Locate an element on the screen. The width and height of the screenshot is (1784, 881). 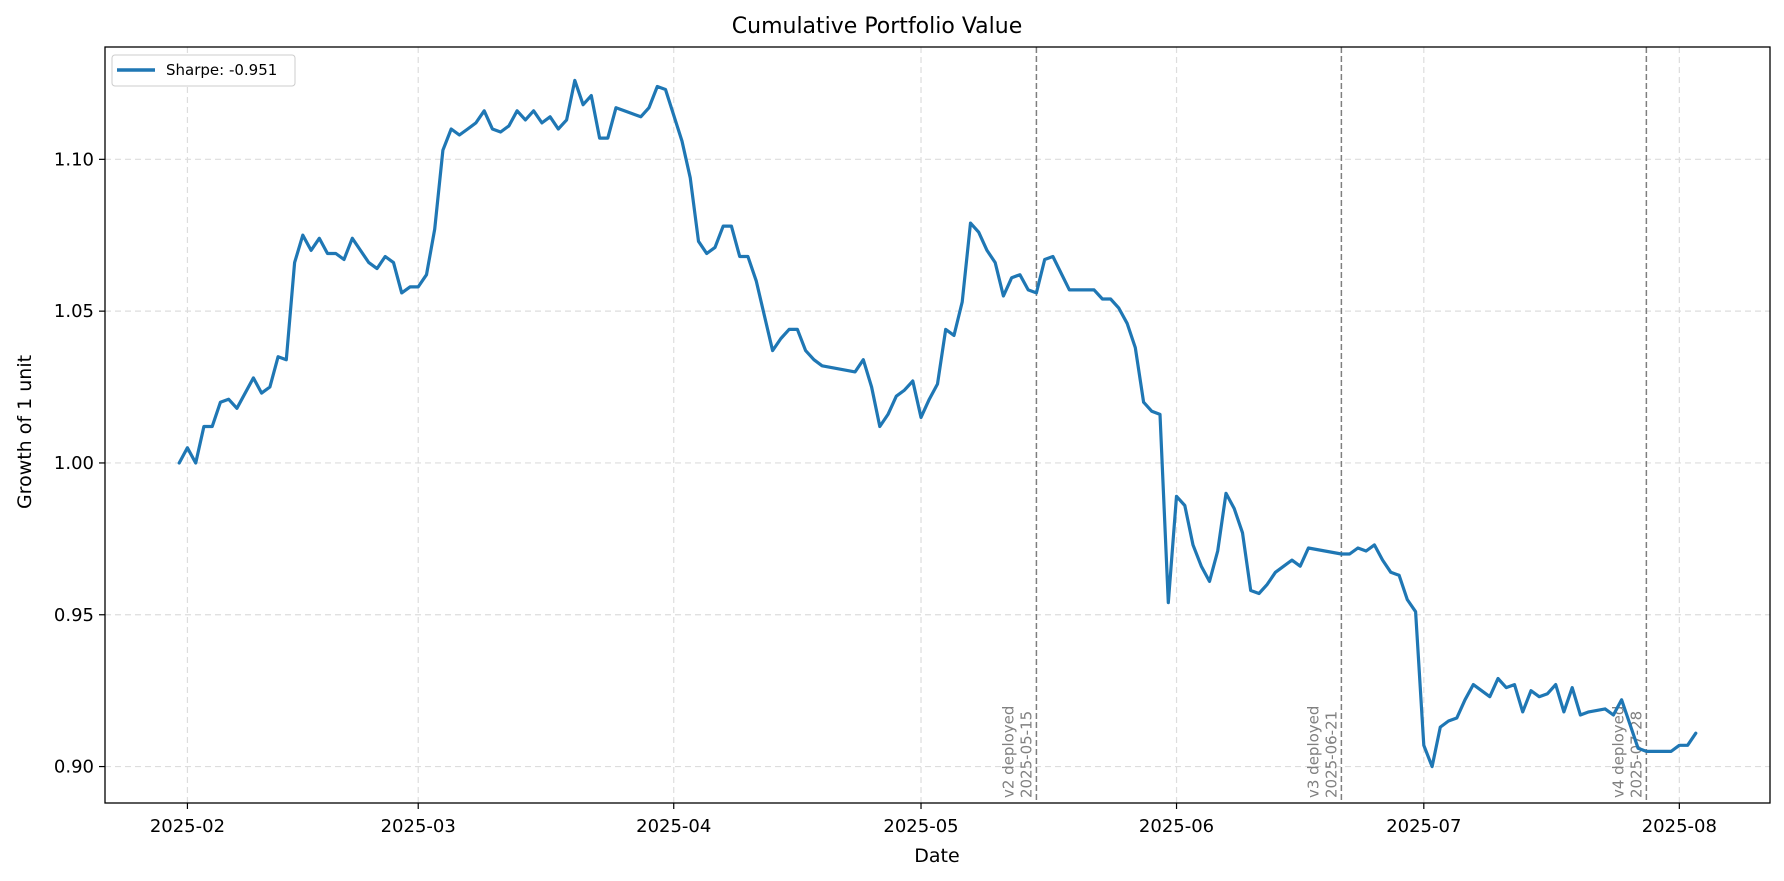
deployment-date-label: 2025-06-21 is located at coordinates (1331, 754).